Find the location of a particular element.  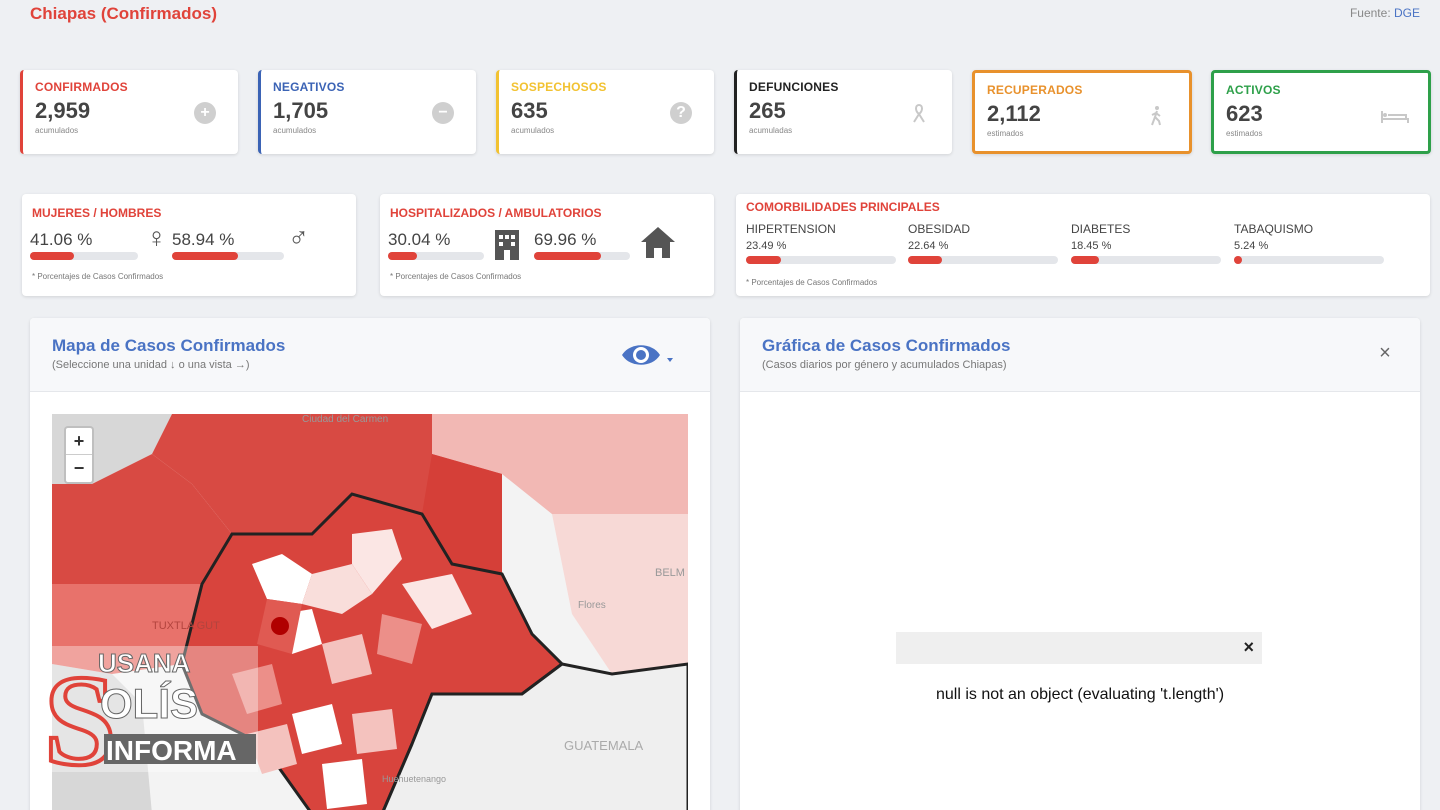

comorbidity-pct: 23.49 % is located at coordinates (766, 246).